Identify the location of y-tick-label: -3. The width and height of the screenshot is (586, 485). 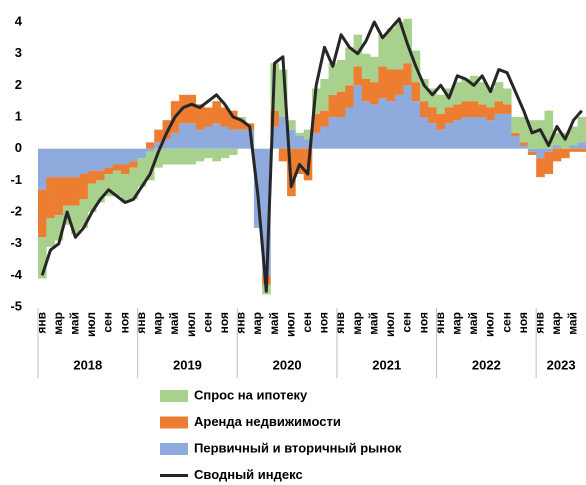
(16, 242).